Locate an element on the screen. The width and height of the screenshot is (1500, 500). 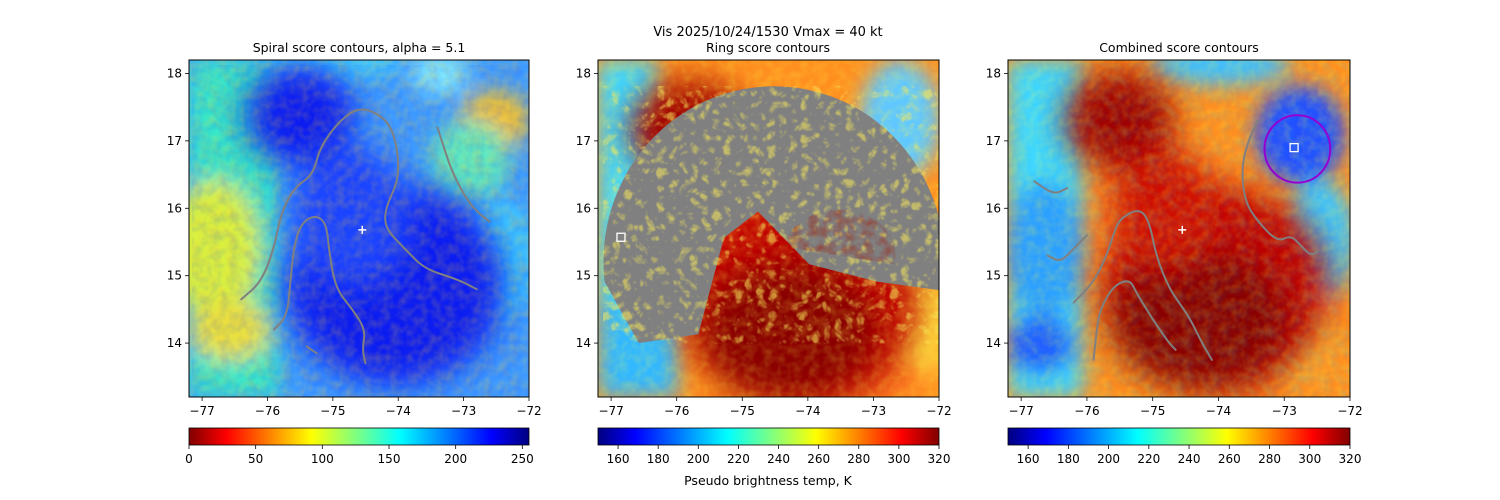
colorbar-ticks: 0 50 100 150 200 250 is located at coordinates (359, 455).